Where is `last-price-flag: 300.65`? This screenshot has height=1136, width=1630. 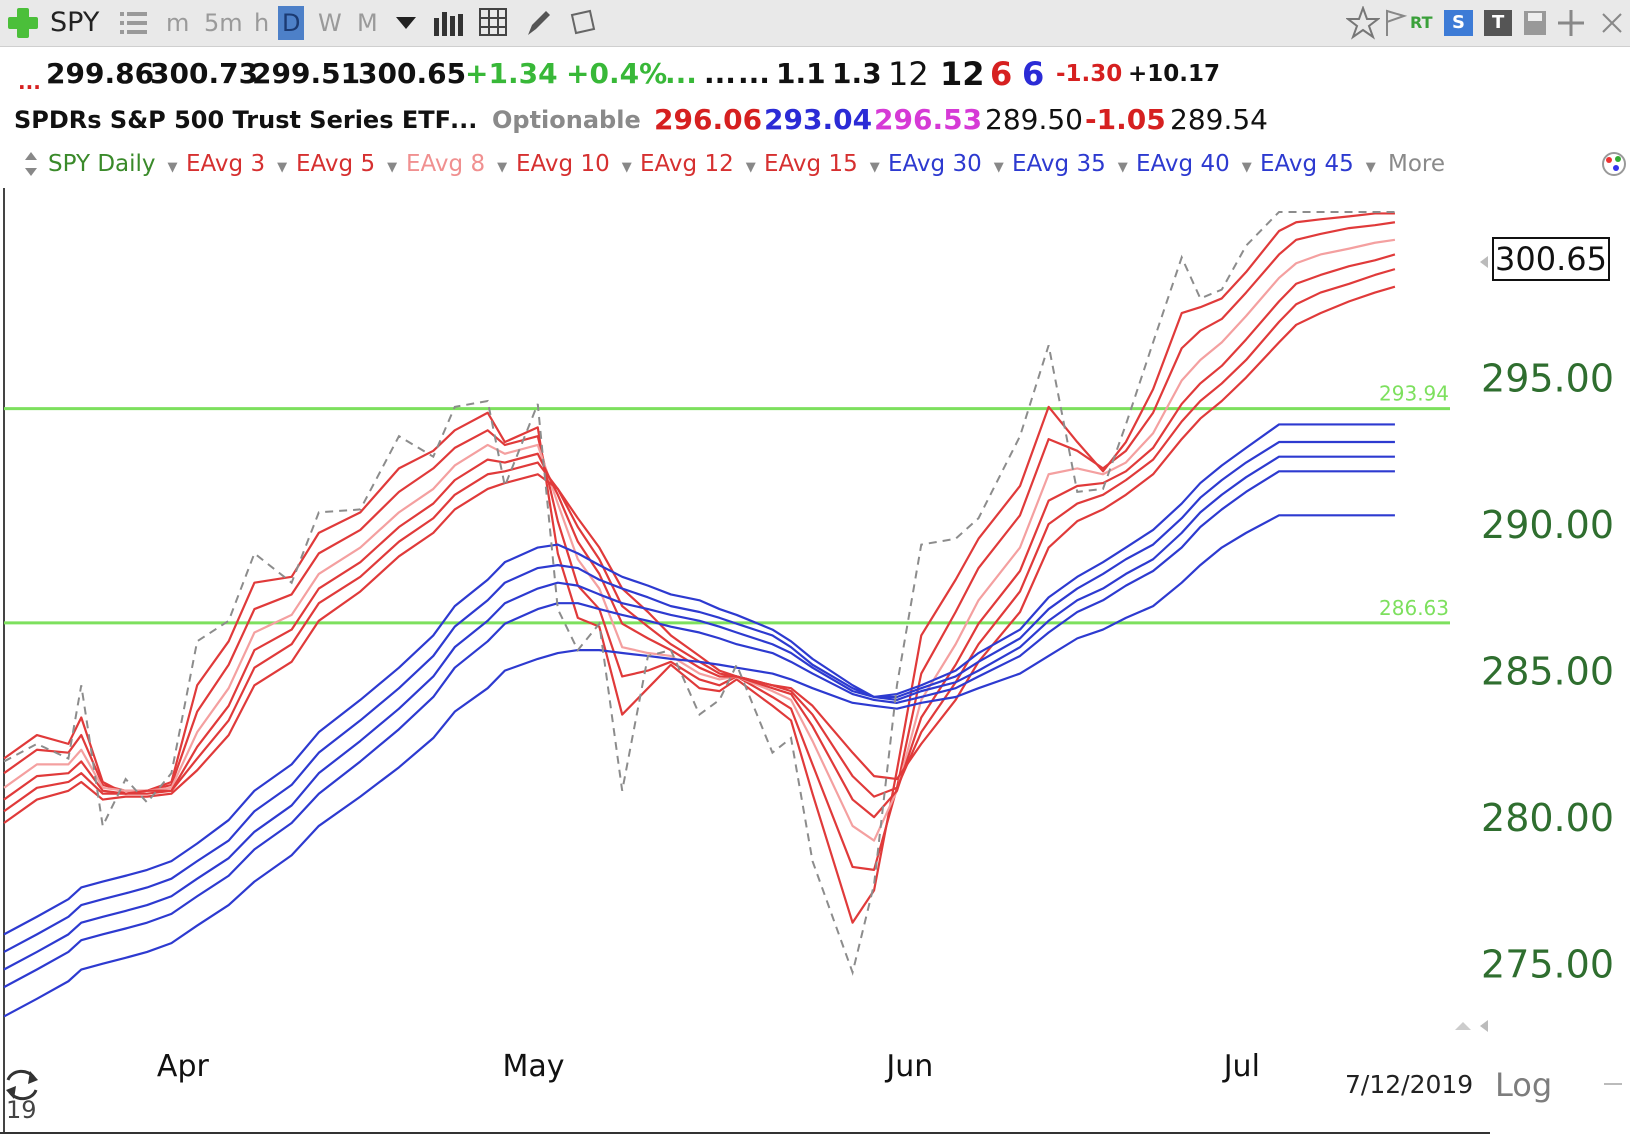
last-price-flag: 300.65 is located at coordinates (1551, 259).